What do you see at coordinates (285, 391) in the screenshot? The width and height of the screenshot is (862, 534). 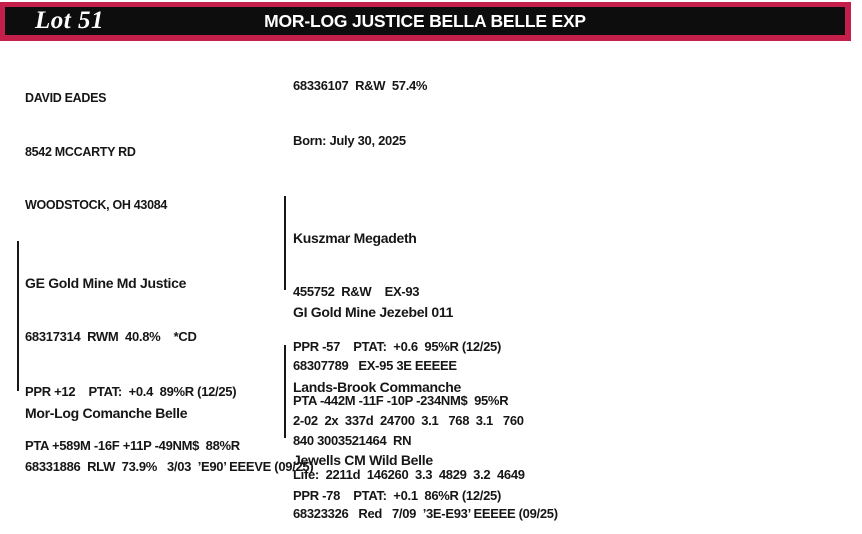 I see `pedigree-line-maternal` at bounding box center [285, 391].